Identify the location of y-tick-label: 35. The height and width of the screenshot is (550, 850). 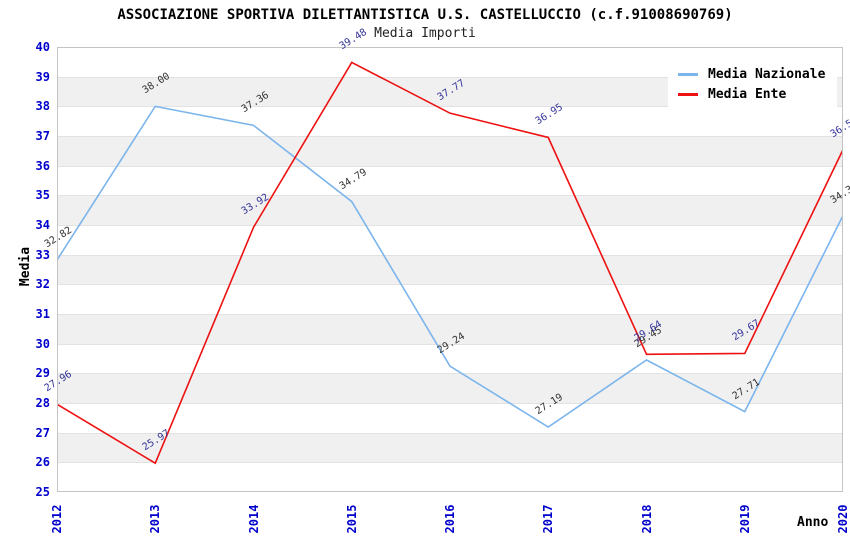
(42, 195).